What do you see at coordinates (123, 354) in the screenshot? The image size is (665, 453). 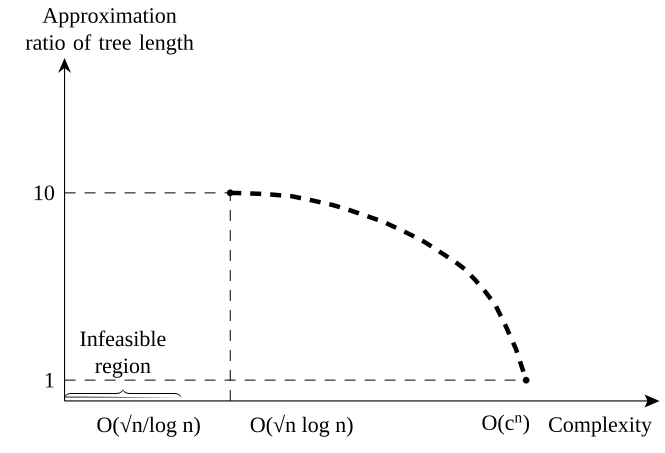 I see `annotation: Infeasible region` at bounding box center [123, 354].